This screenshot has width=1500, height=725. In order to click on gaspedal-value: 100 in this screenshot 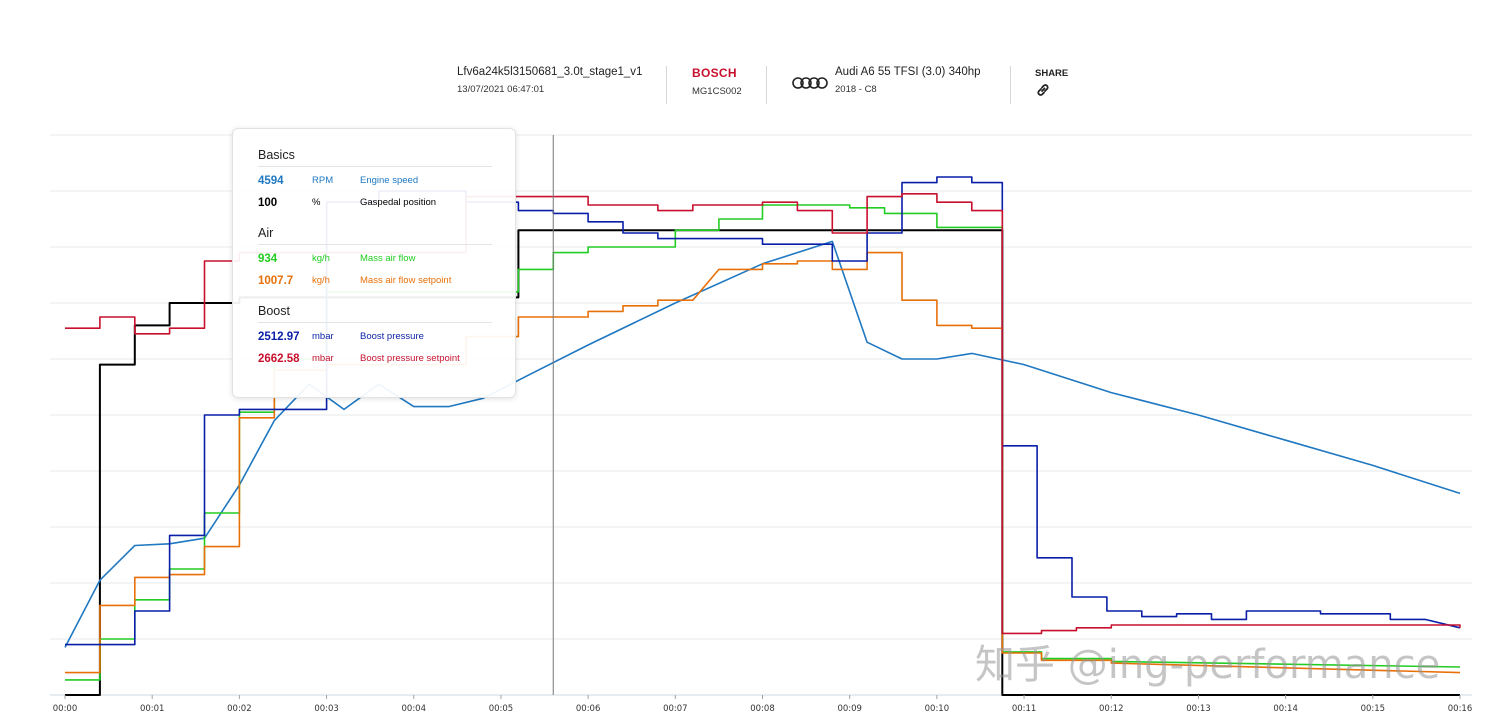, I will do `click(268, 203)`.